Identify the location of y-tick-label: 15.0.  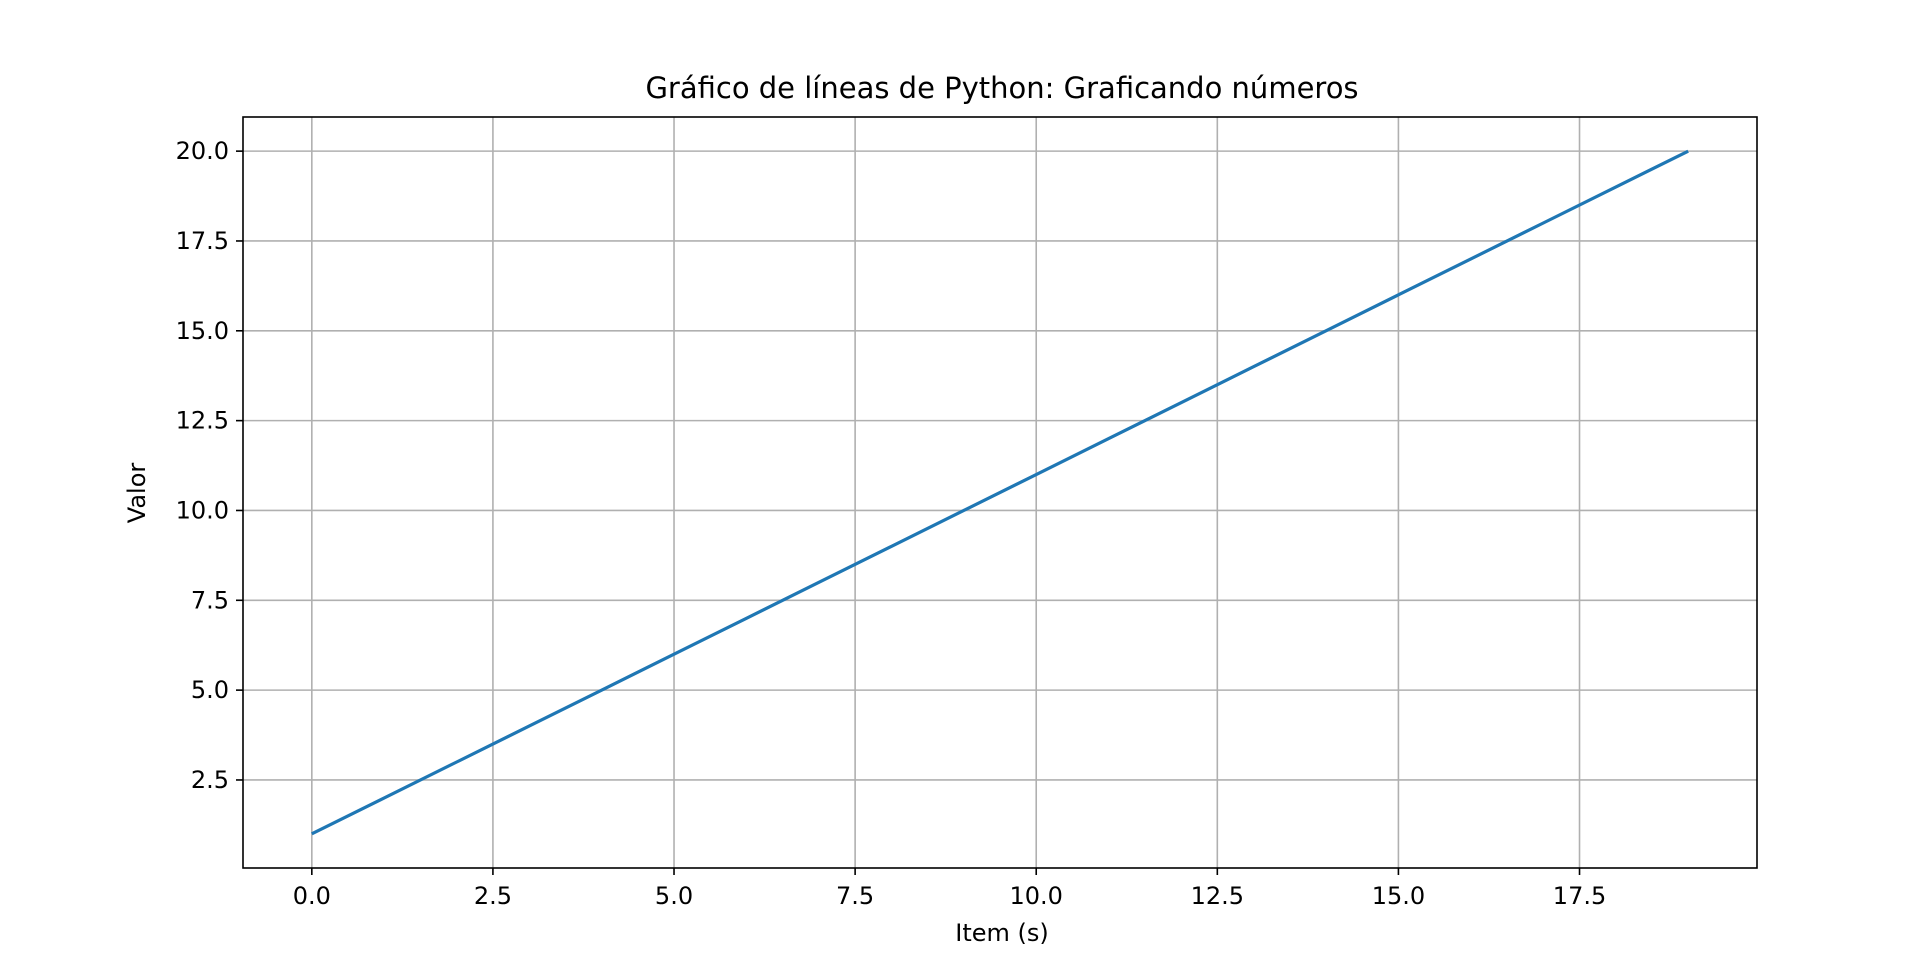
(202, 331).